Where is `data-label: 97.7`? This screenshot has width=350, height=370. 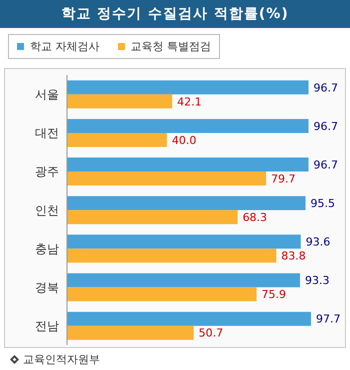
data-label: 97.7 is located at coordinates (328, 319).